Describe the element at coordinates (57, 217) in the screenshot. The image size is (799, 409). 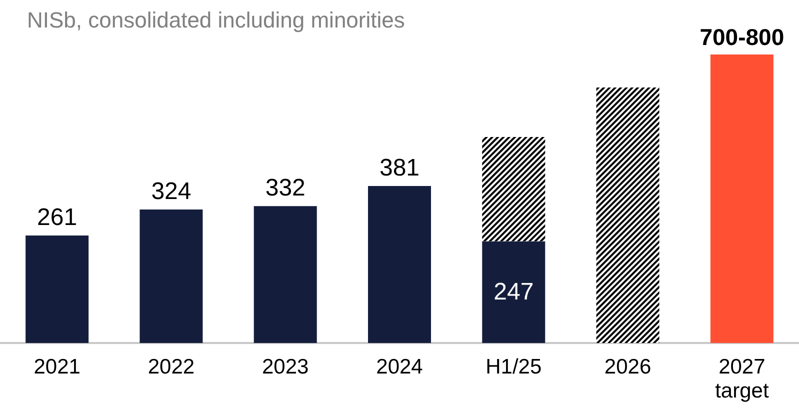
I see `data-label: 261` at that location.